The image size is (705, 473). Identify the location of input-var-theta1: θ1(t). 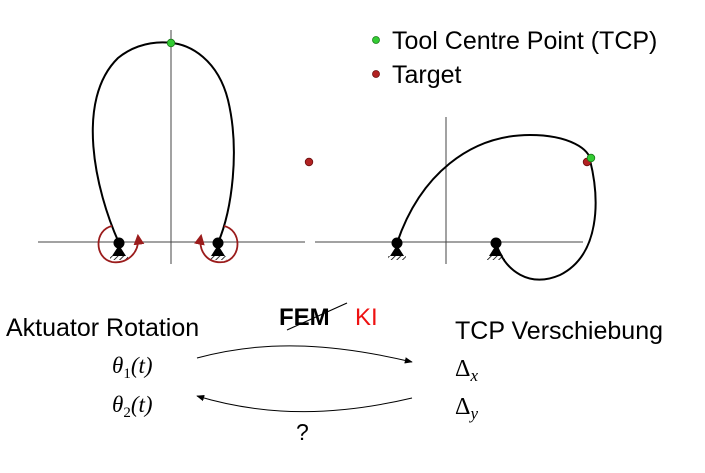
(132, 367).